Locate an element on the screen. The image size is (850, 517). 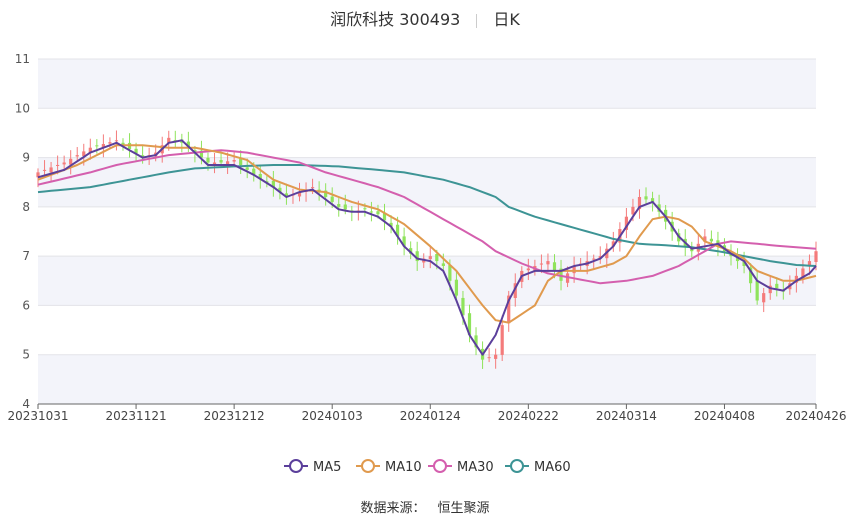
legend-item-ma30: MA30 is located at coordinates (461, 467).